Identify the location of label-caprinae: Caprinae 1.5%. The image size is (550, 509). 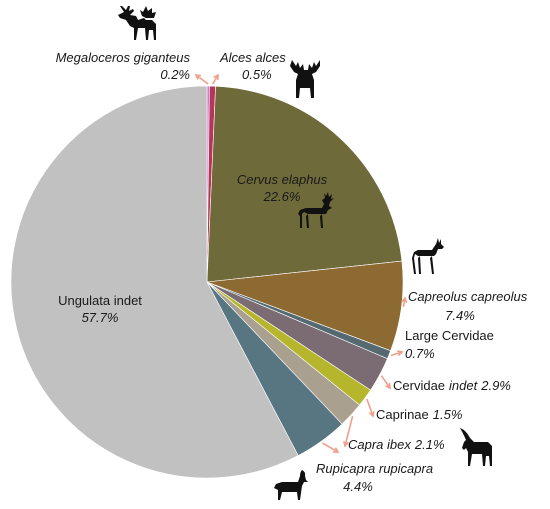
(419, 414).